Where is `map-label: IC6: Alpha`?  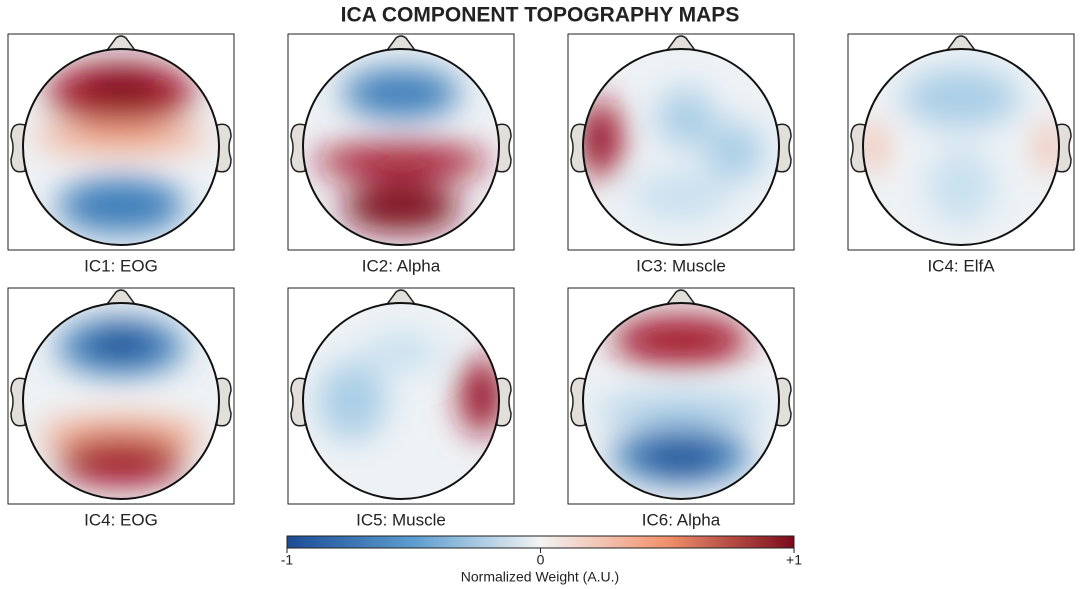 map-label: IC6: Alpha is located at coordinates (681, 519).